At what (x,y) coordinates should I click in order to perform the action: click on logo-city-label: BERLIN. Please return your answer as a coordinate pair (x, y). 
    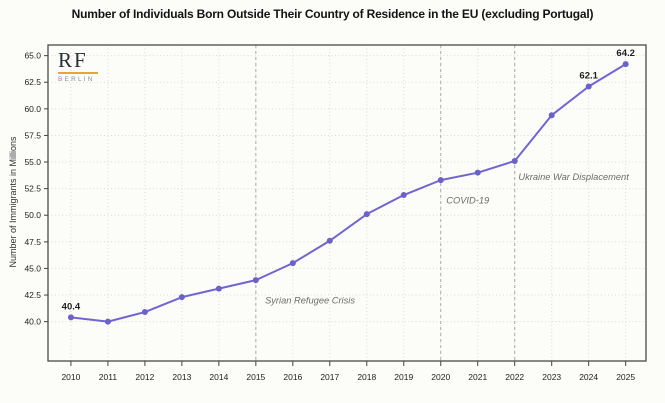
    Looking at the image, I should click on (76, 79).